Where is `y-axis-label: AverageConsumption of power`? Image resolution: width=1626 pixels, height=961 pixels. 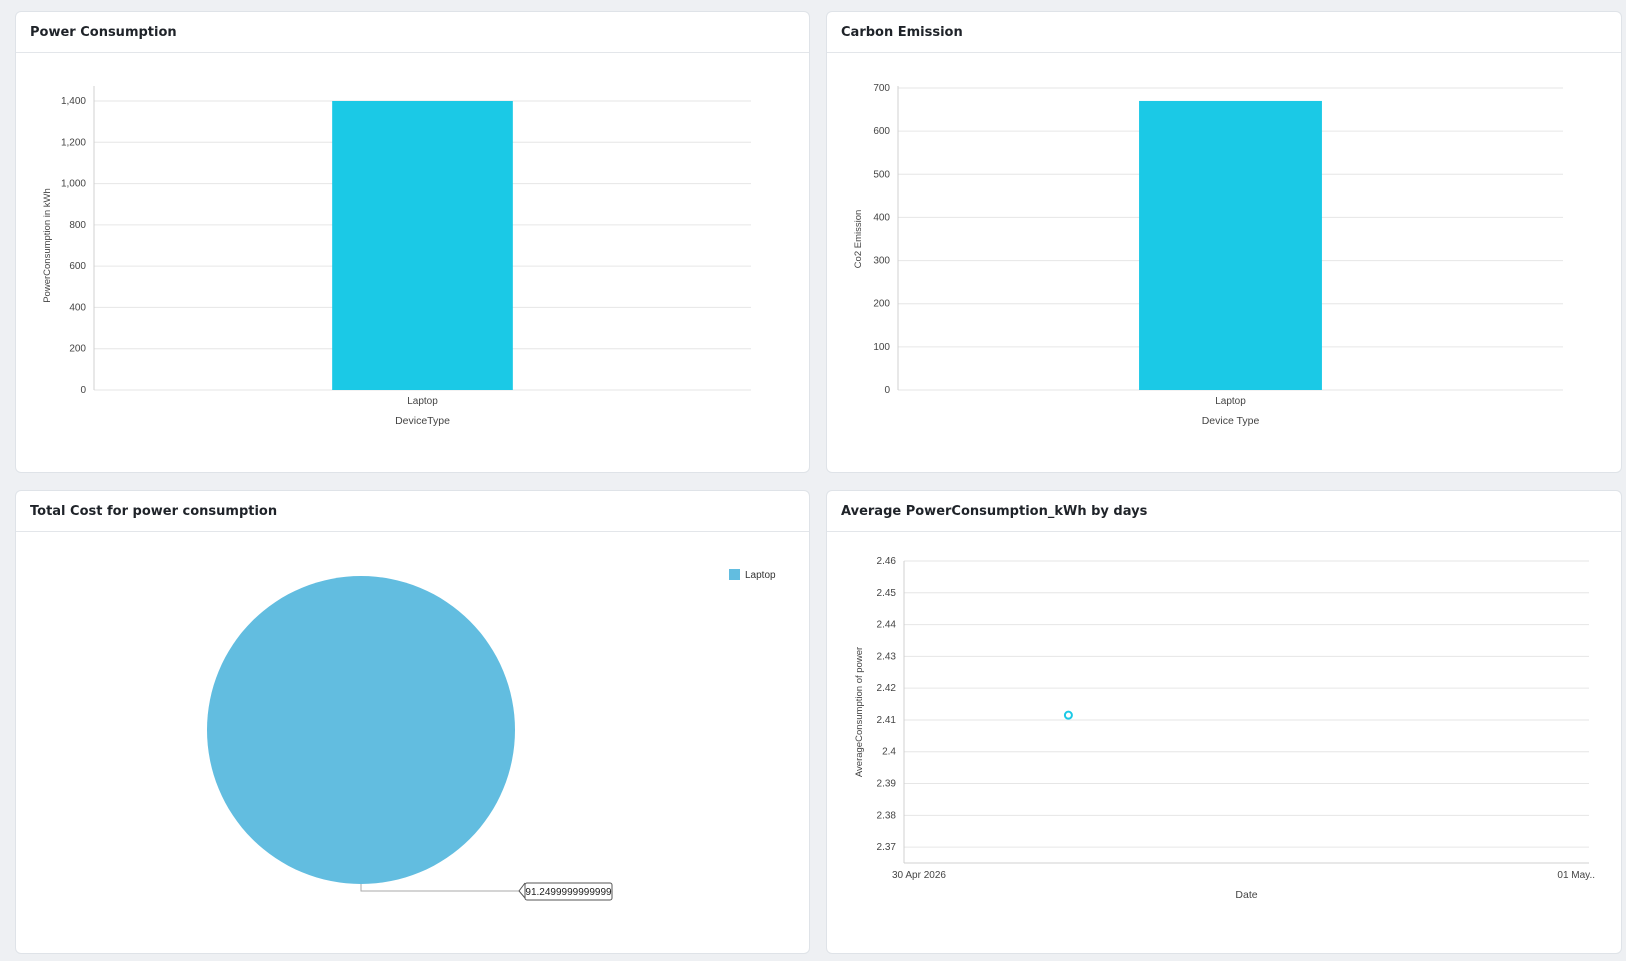
y-axis-label: AverageConsumption of power is located at coordinates (859, 712).